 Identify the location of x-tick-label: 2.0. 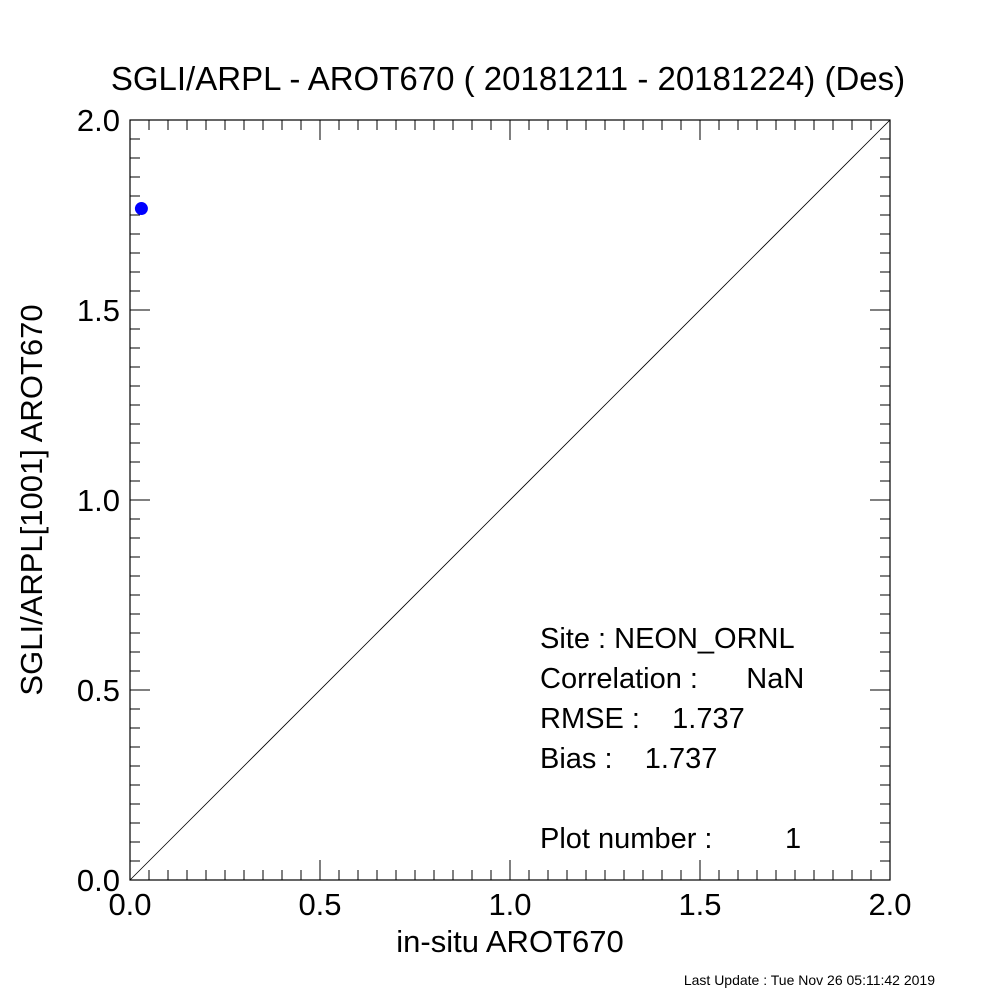
(889, 904).